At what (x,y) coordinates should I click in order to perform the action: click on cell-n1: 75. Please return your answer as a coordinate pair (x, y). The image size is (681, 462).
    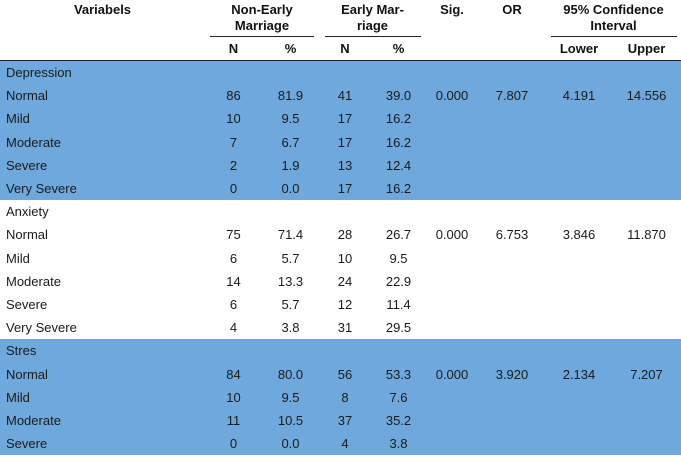
    Looking at the image, I should click on (233, 235).